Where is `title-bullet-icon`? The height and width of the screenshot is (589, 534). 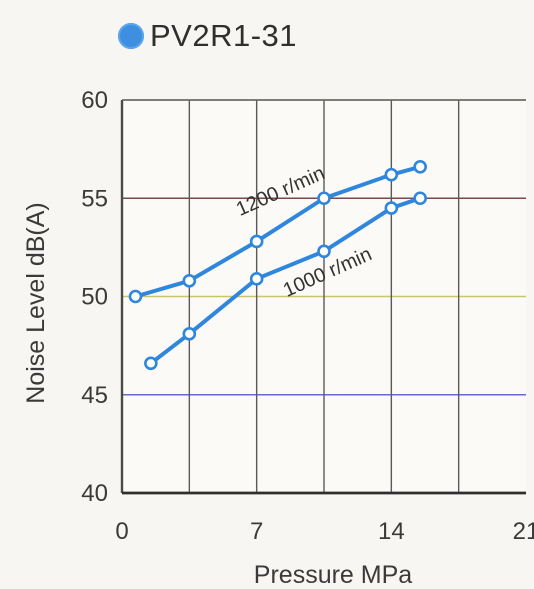
title-bullet-icon is located at coordinates (131, 36).